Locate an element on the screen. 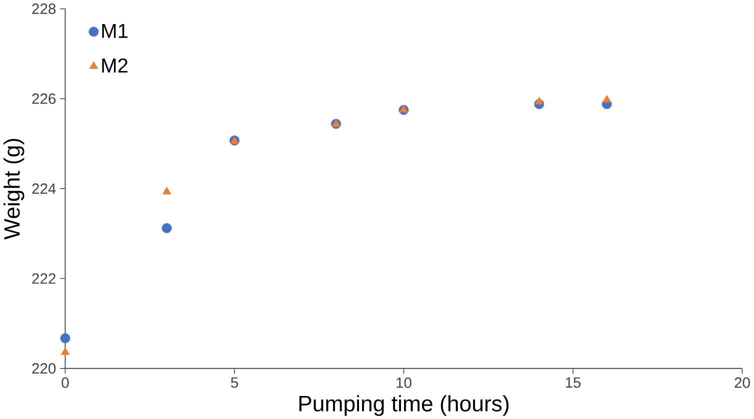 Image resolution: width=754 pixels, height=419 pixels. x-tick-label: 5 is located at coordinates (234, 382).